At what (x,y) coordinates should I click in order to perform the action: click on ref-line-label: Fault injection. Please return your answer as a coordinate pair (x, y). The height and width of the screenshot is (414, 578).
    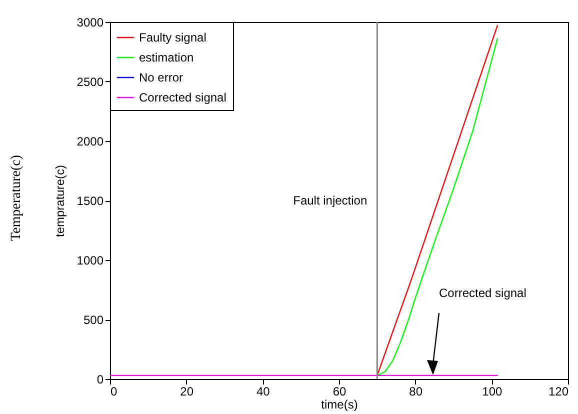
    Looking at the image, I should click on (330, 201).